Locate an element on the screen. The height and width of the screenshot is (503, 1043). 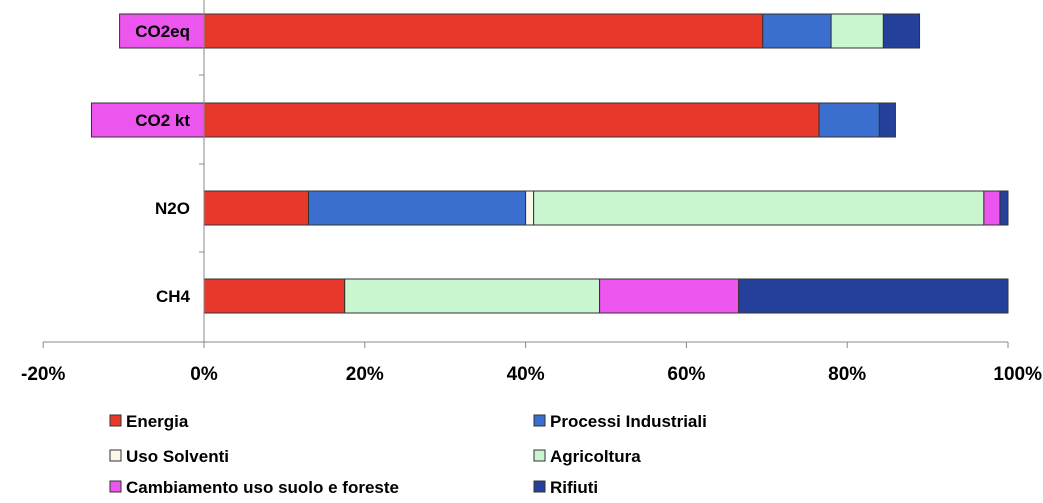
bar-3-agricoltura is located at coordinates (472, 296).